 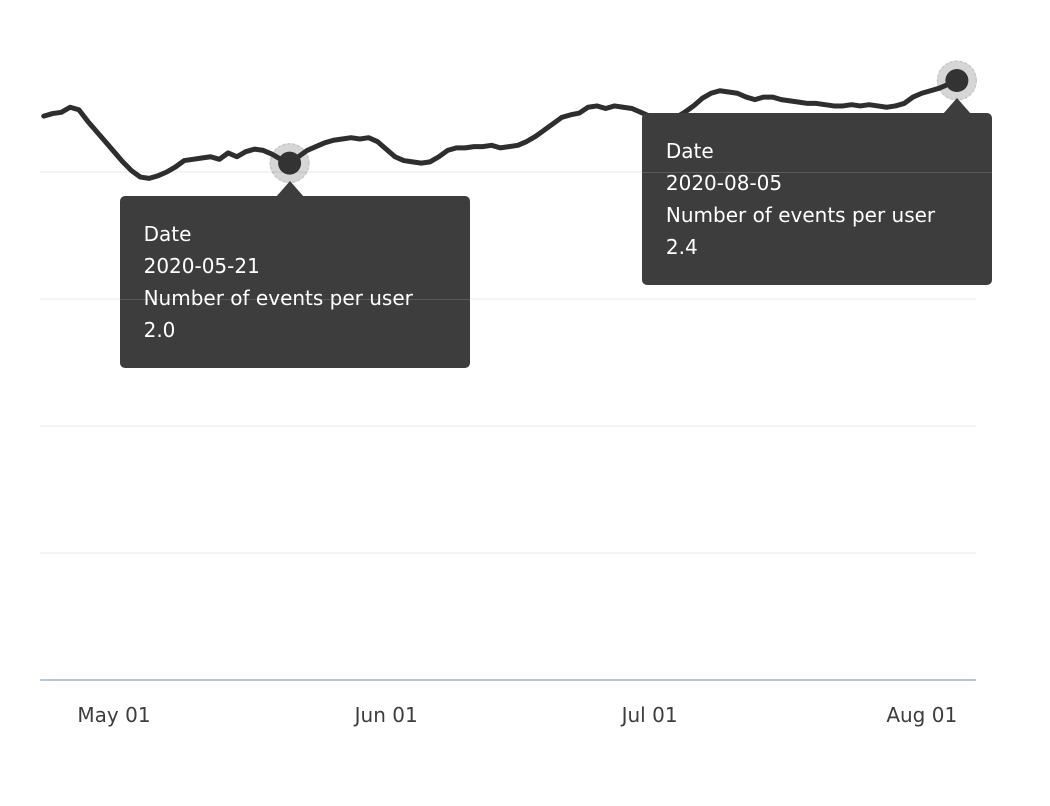 I want to click on tooltip-x-value: 2020-08-05, so click(x=724, y=182).